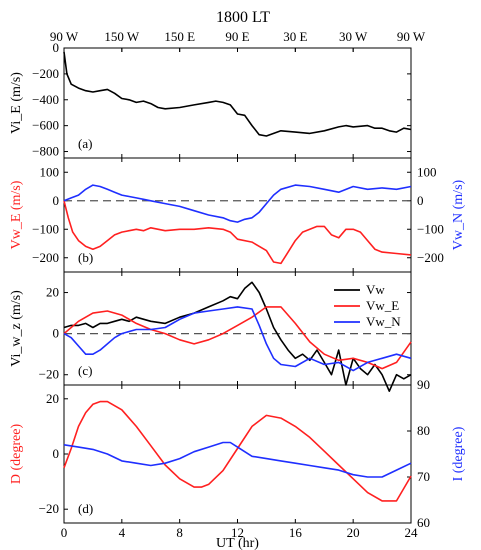 Image resolution: width=481 pixels, height=550 pixels. What do you see at coordinates (383, 321) in the screenshot?
I see `legend-entry: Vw_N` at bounding box center [383, 321].